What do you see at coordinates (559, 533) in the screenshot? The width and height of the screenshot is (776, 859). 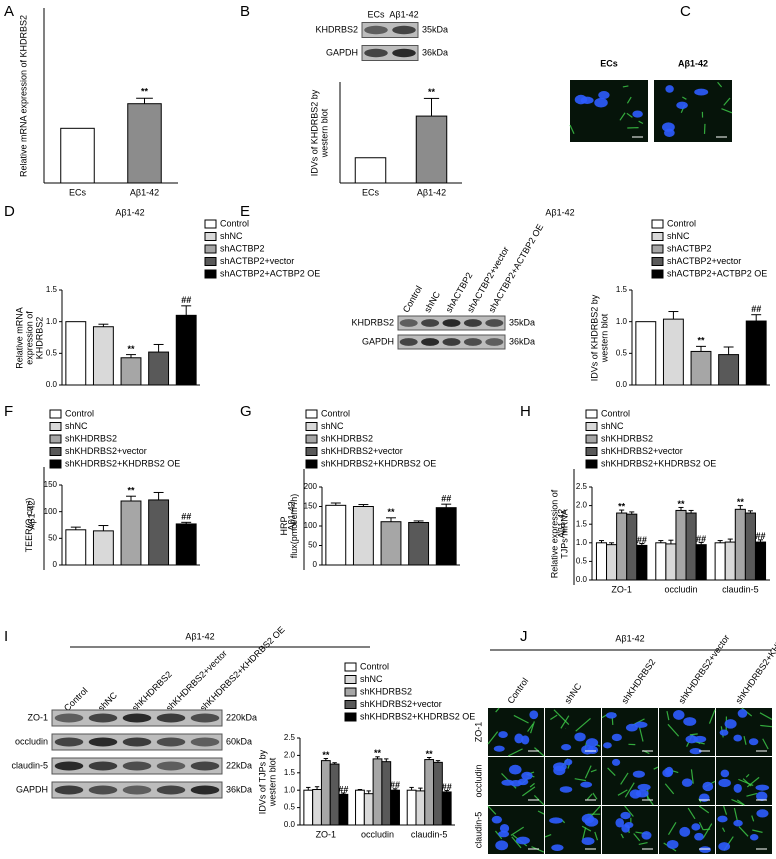 I see `y-axis-label: Relative expression of TJPs mRNA` at bounding box center [559, 533].